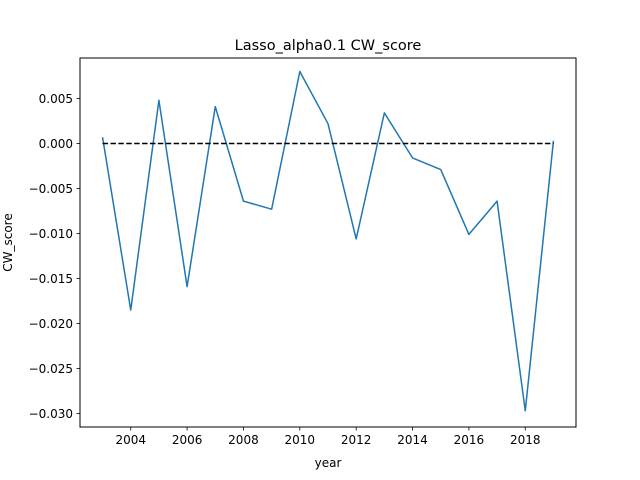 Image resolution: width=640 pixels, height=480 pixels. What do you see at coordinates (51, 369) in the screenshot?
I see `y-tick-label: −0.025` at bounding box center [51, 369].